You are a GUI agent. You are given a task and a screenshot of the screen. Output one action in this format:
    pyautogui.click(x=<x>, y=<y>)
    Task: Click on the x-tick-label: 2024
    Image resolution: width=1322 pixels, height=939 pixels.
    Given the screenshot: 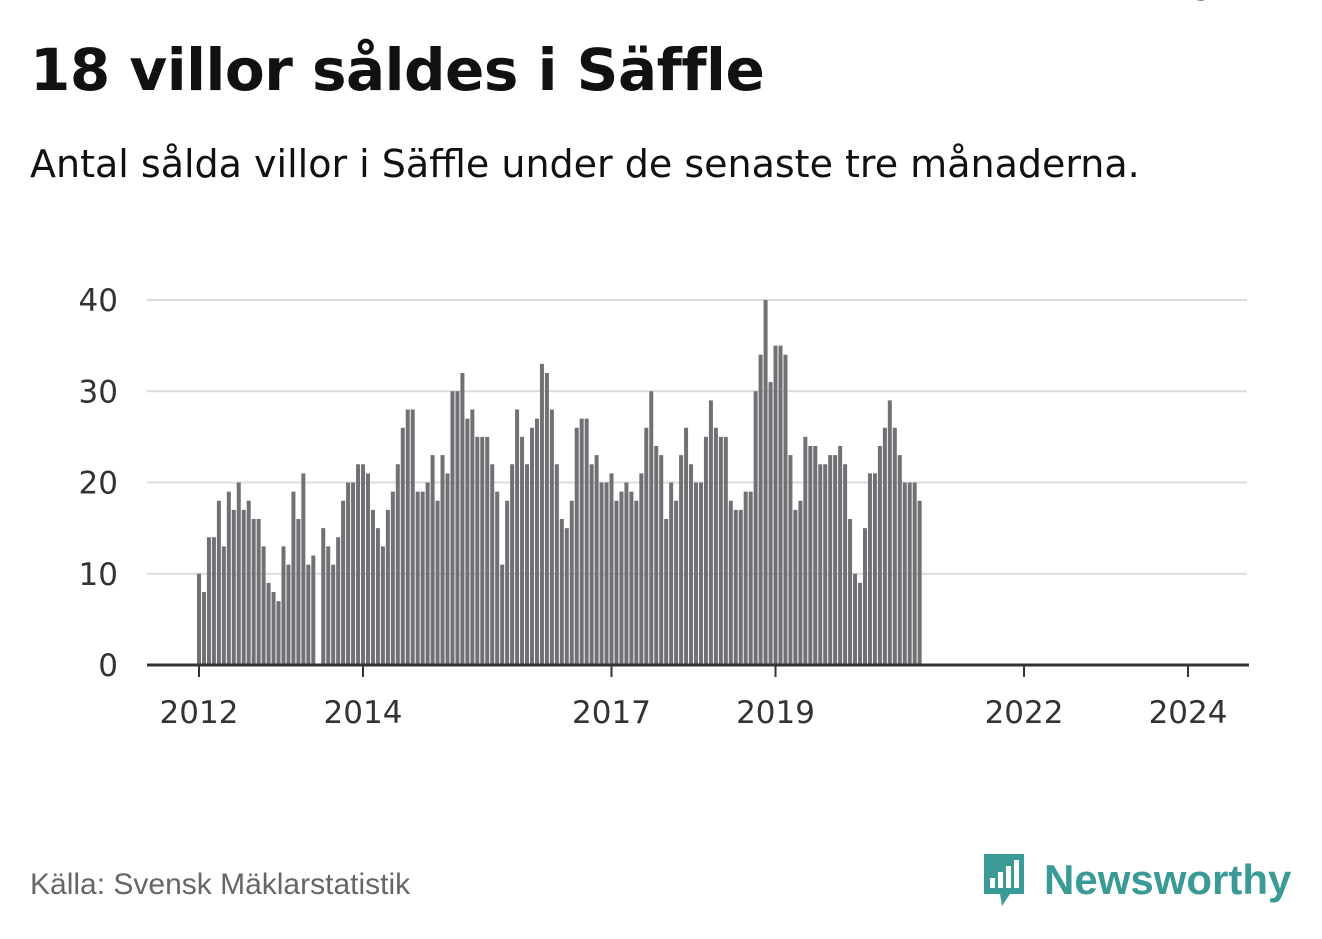 What is the action you would take?
    pyautogui.click(x=1188, y=713)
    